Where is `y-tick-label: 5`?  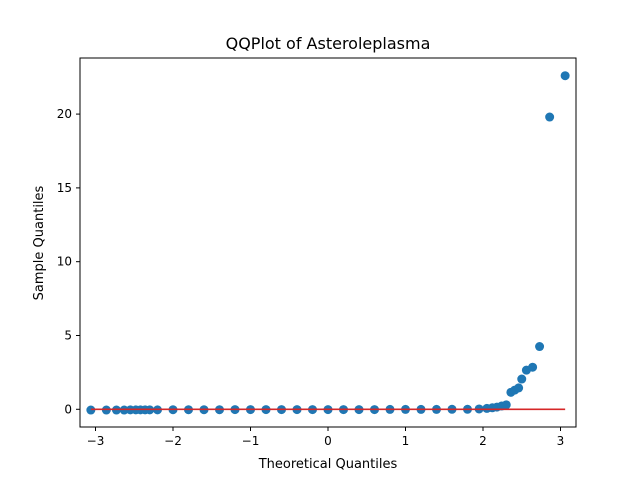
y-tick-label: 5 is located at coordinates (68, 335).